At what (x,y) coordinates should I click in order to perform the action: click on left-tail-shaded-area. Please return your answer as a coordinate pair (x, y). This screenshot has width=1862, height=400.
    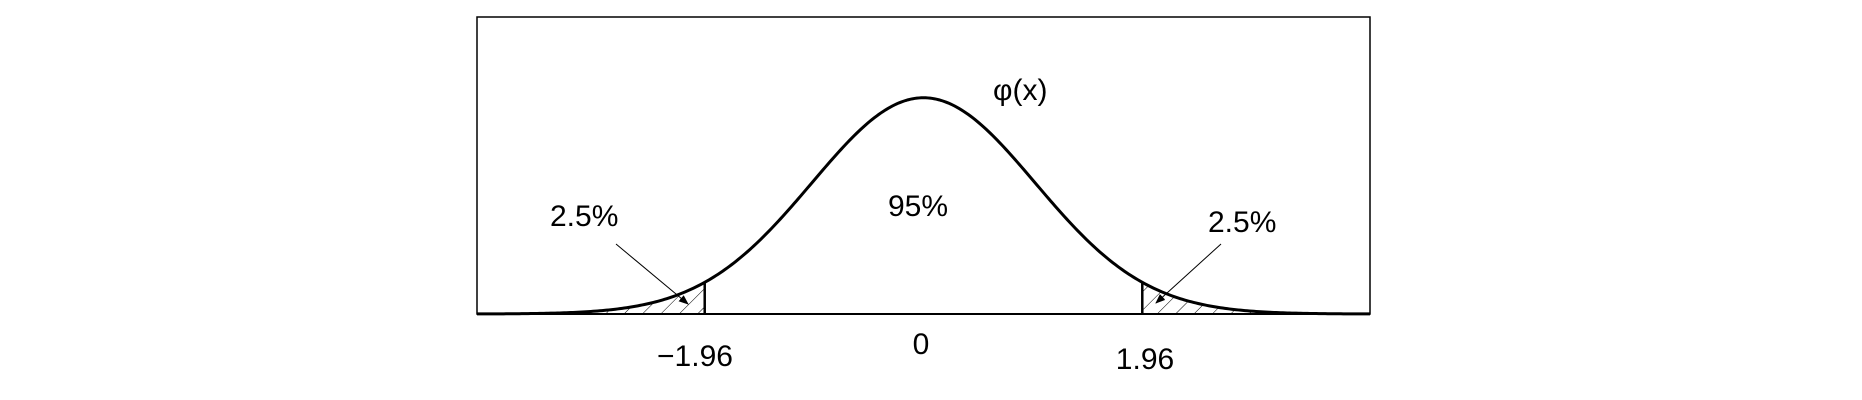
    Looking at the image, I should click on (591, 298).